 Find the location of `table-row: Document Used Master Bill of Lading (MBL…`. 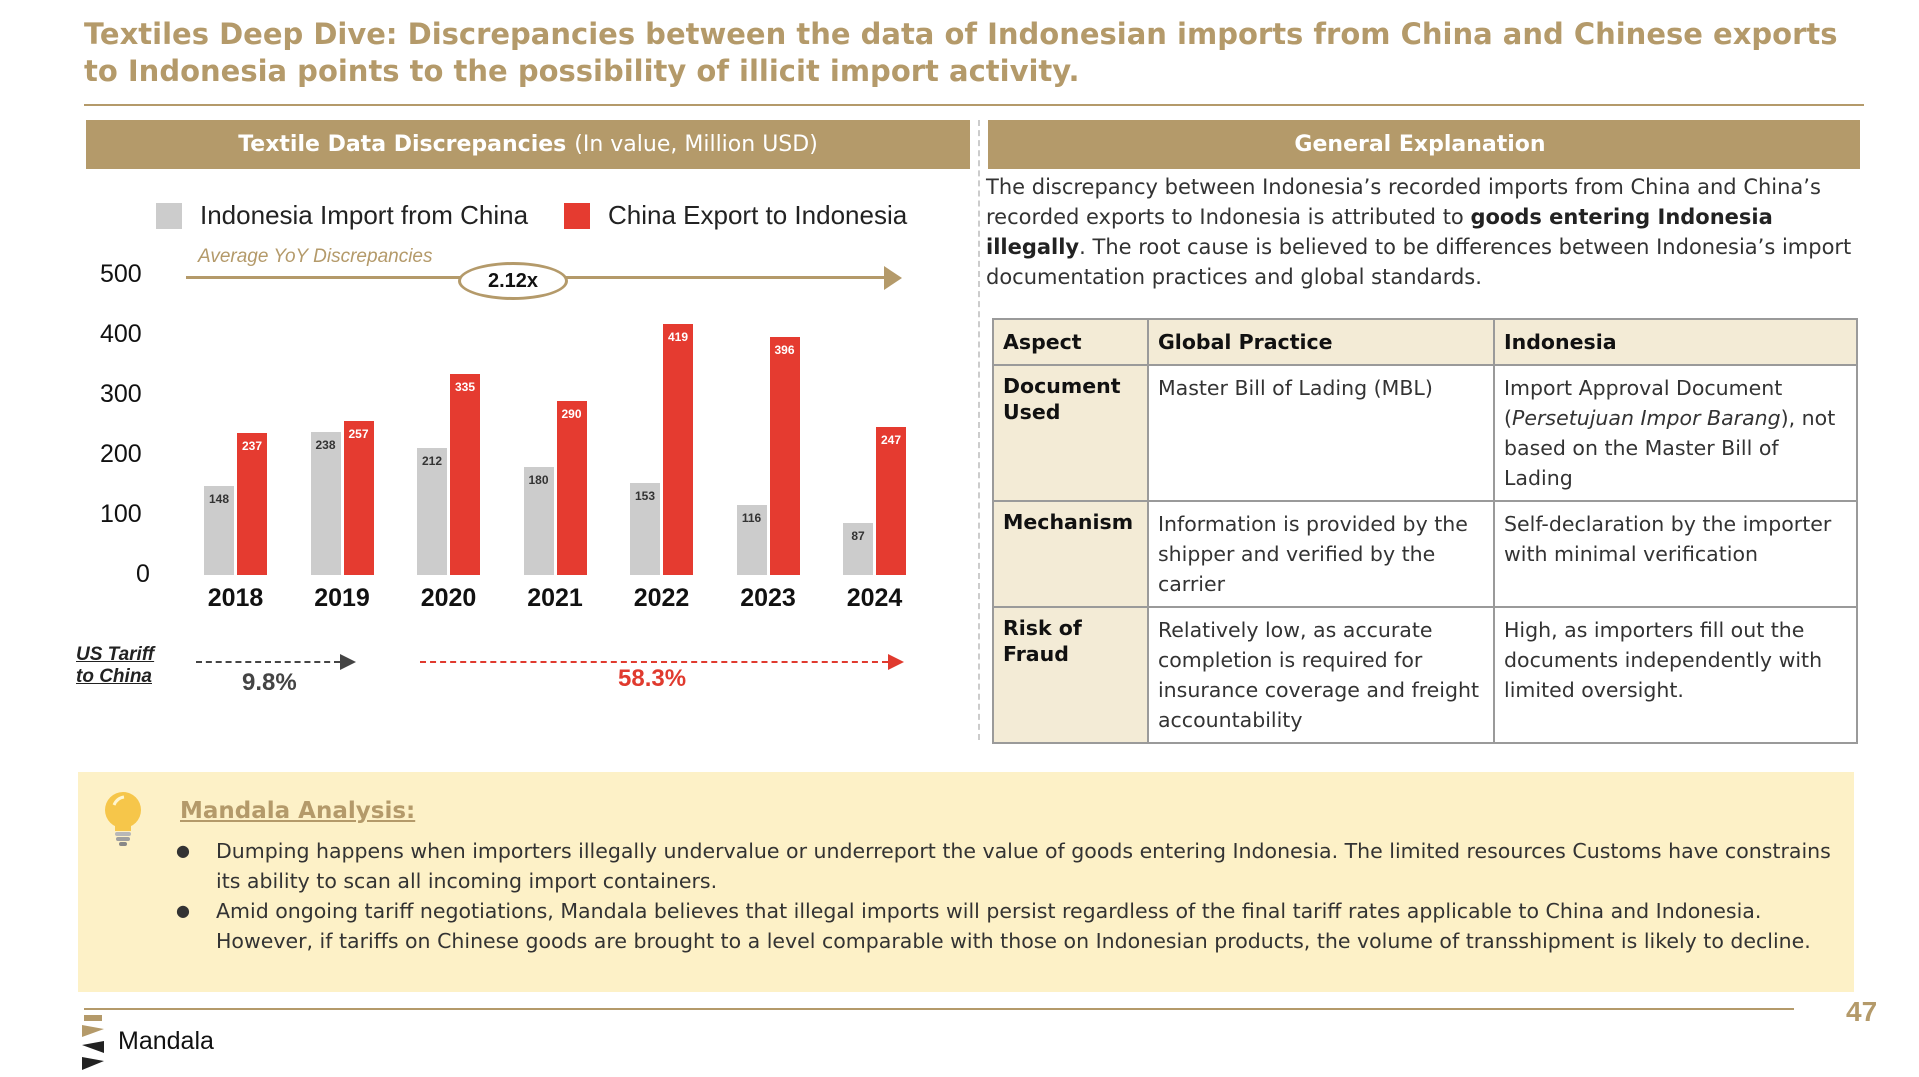

table-row: Document Used Master Bill of Lading (MBL… is located at coordinates (1425, 433).